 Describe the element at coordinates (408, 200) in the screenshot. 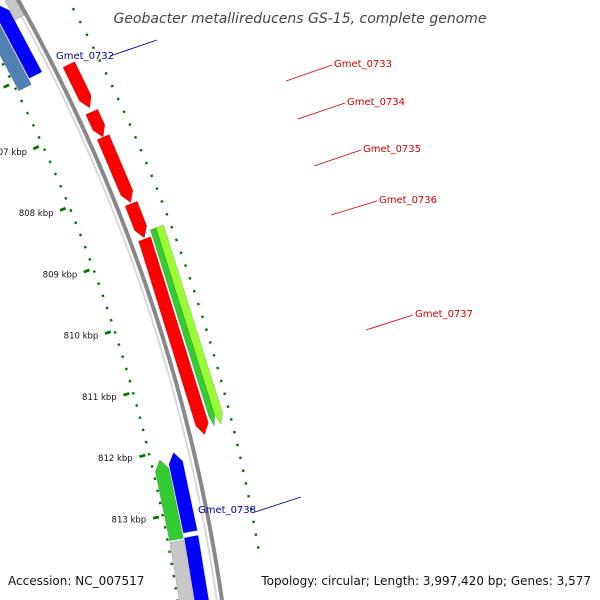

I see `gene-label: Gmet_0736` at that location.